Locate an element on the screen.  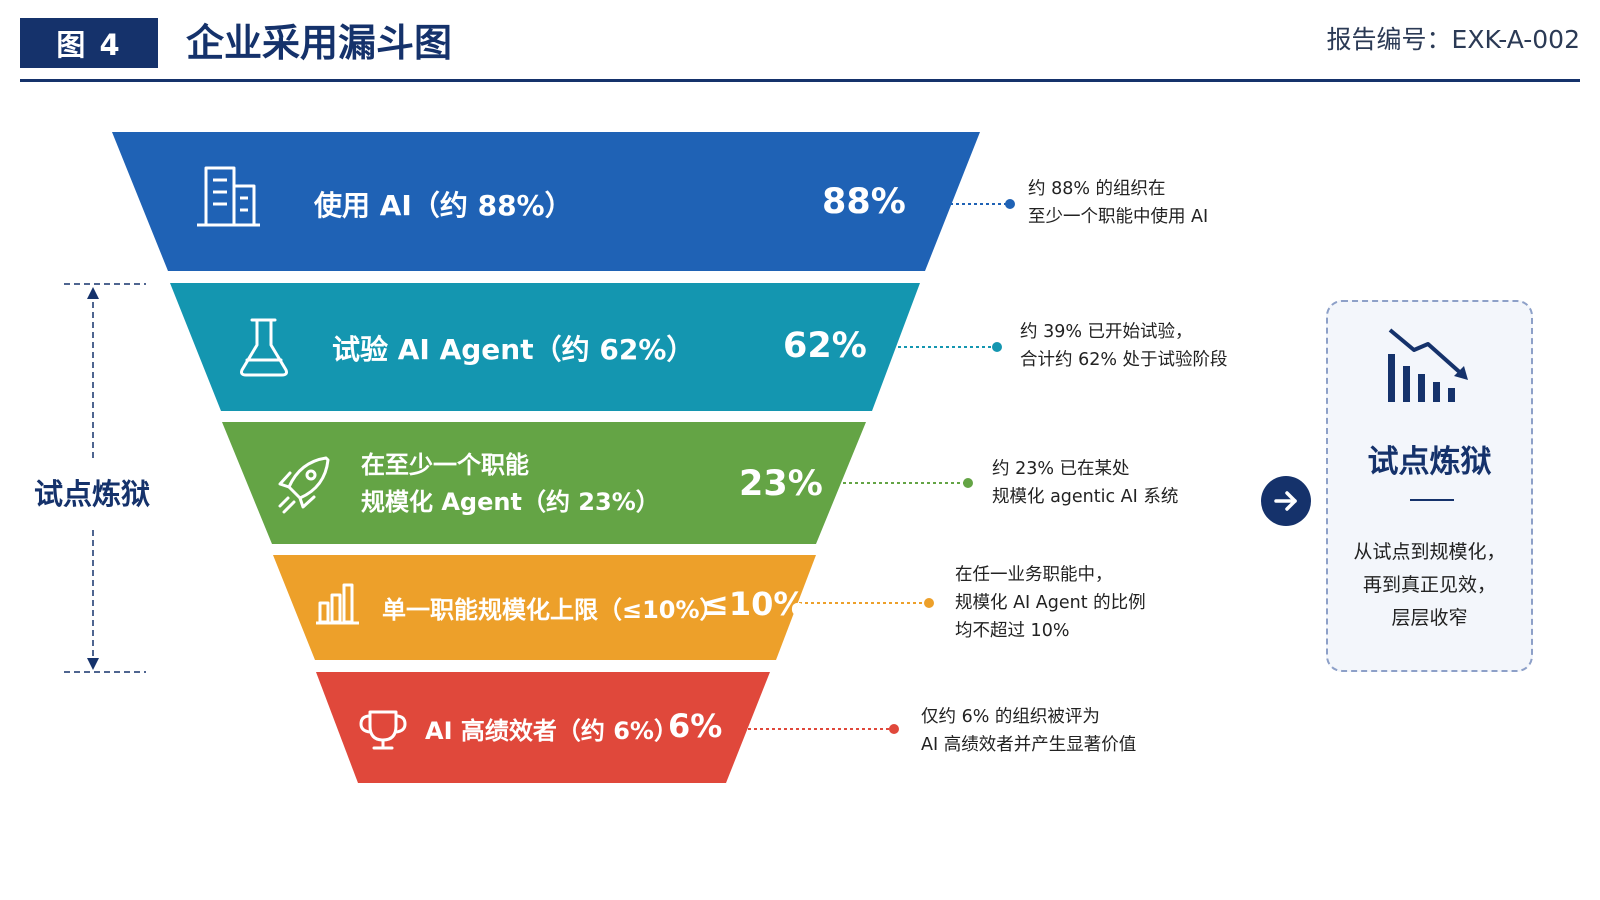
stage-2-label: 试验 AI Agent（约 62%） is located at coordinates (513, 349).